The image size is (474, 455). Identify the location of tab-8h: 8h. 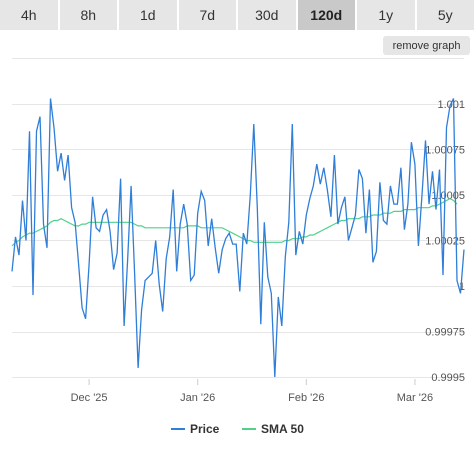
(89, 15).